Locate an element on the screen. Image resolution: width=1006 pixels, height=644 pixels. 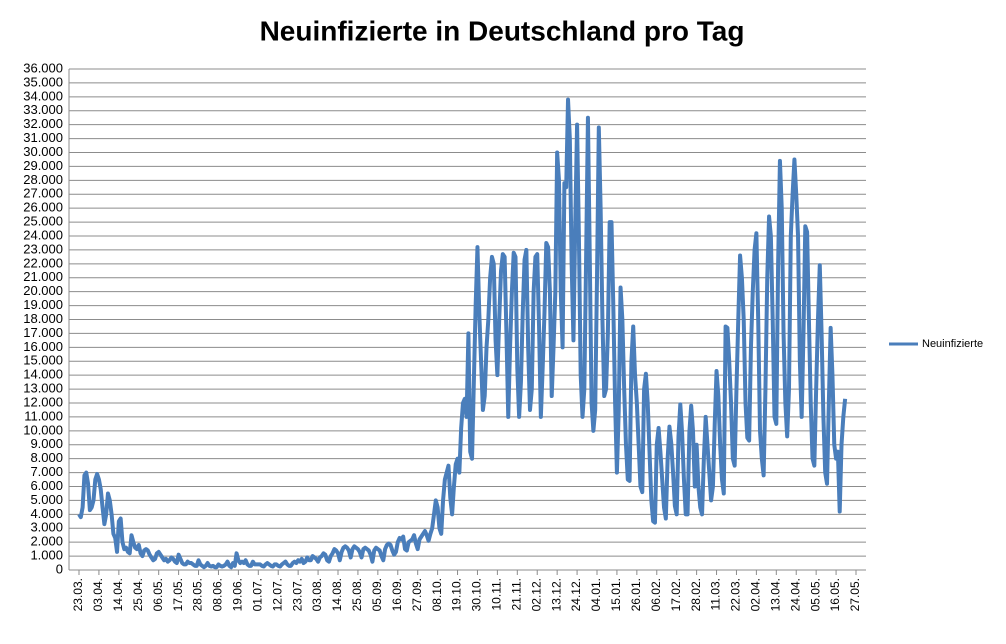
x-tick-label: 01.07. is located at coordinates (257, 594).